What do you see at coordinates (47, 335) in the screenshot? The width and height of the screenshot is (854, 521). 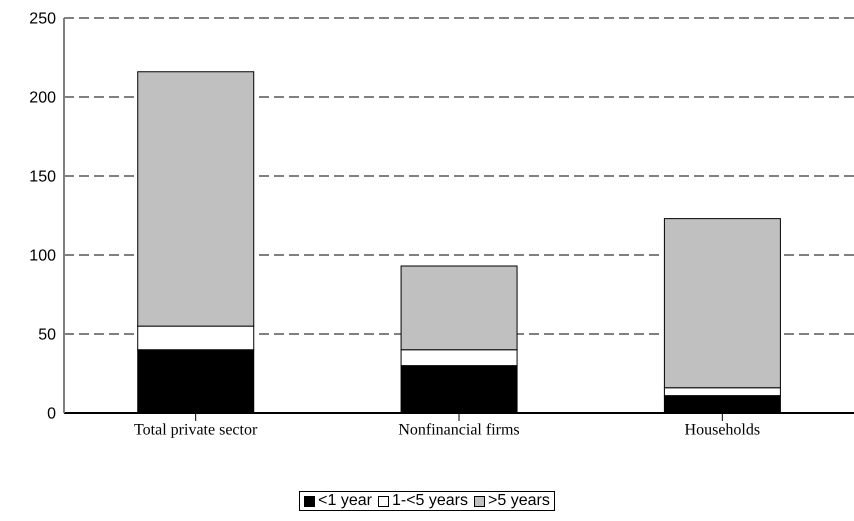 I see `y-tick-label: 50` at bounding box center [47, 335].